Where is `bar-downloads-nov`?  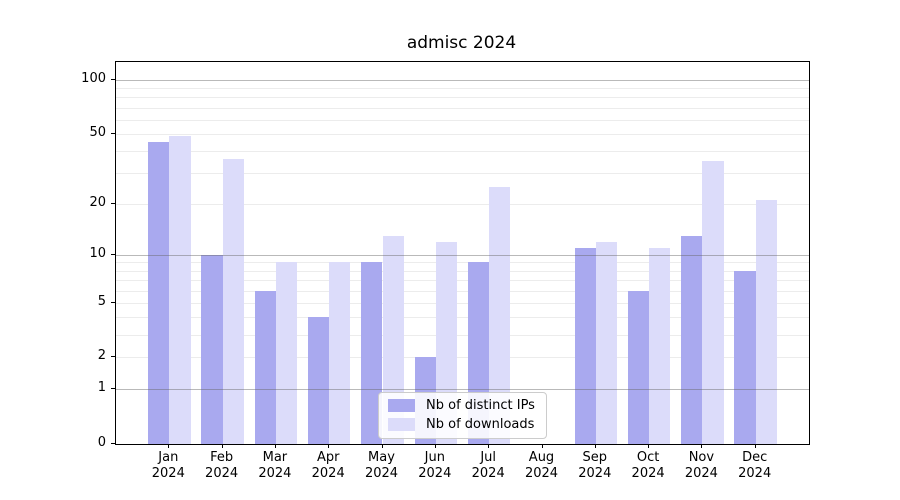
bar-downloads-nov is located at coordinates (713, 302).